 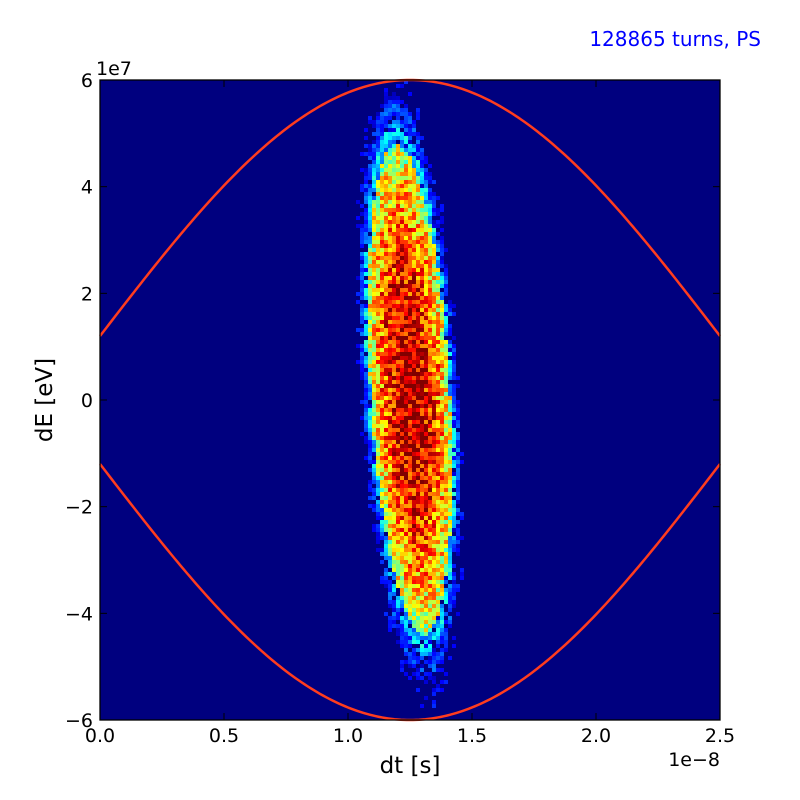 What do you see at coordinates (720, 736) in the screenshot?
I see `x-tick-label: 2.5` at bounding box center [720, 736].